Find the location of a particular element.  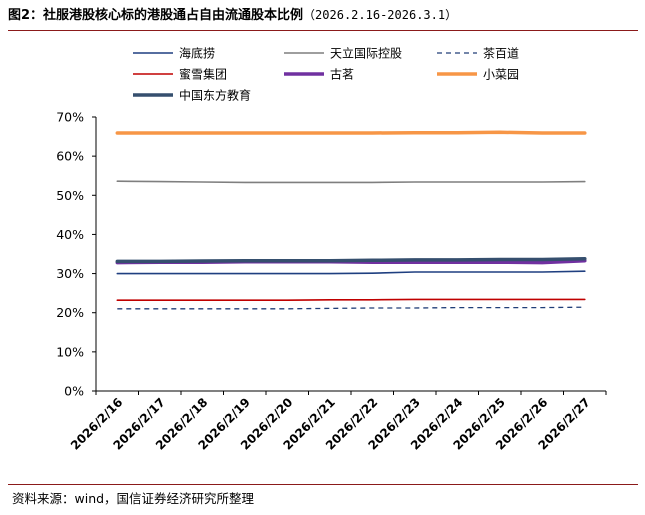

y-tick-label: 30% is located at coordinates (70, 273).